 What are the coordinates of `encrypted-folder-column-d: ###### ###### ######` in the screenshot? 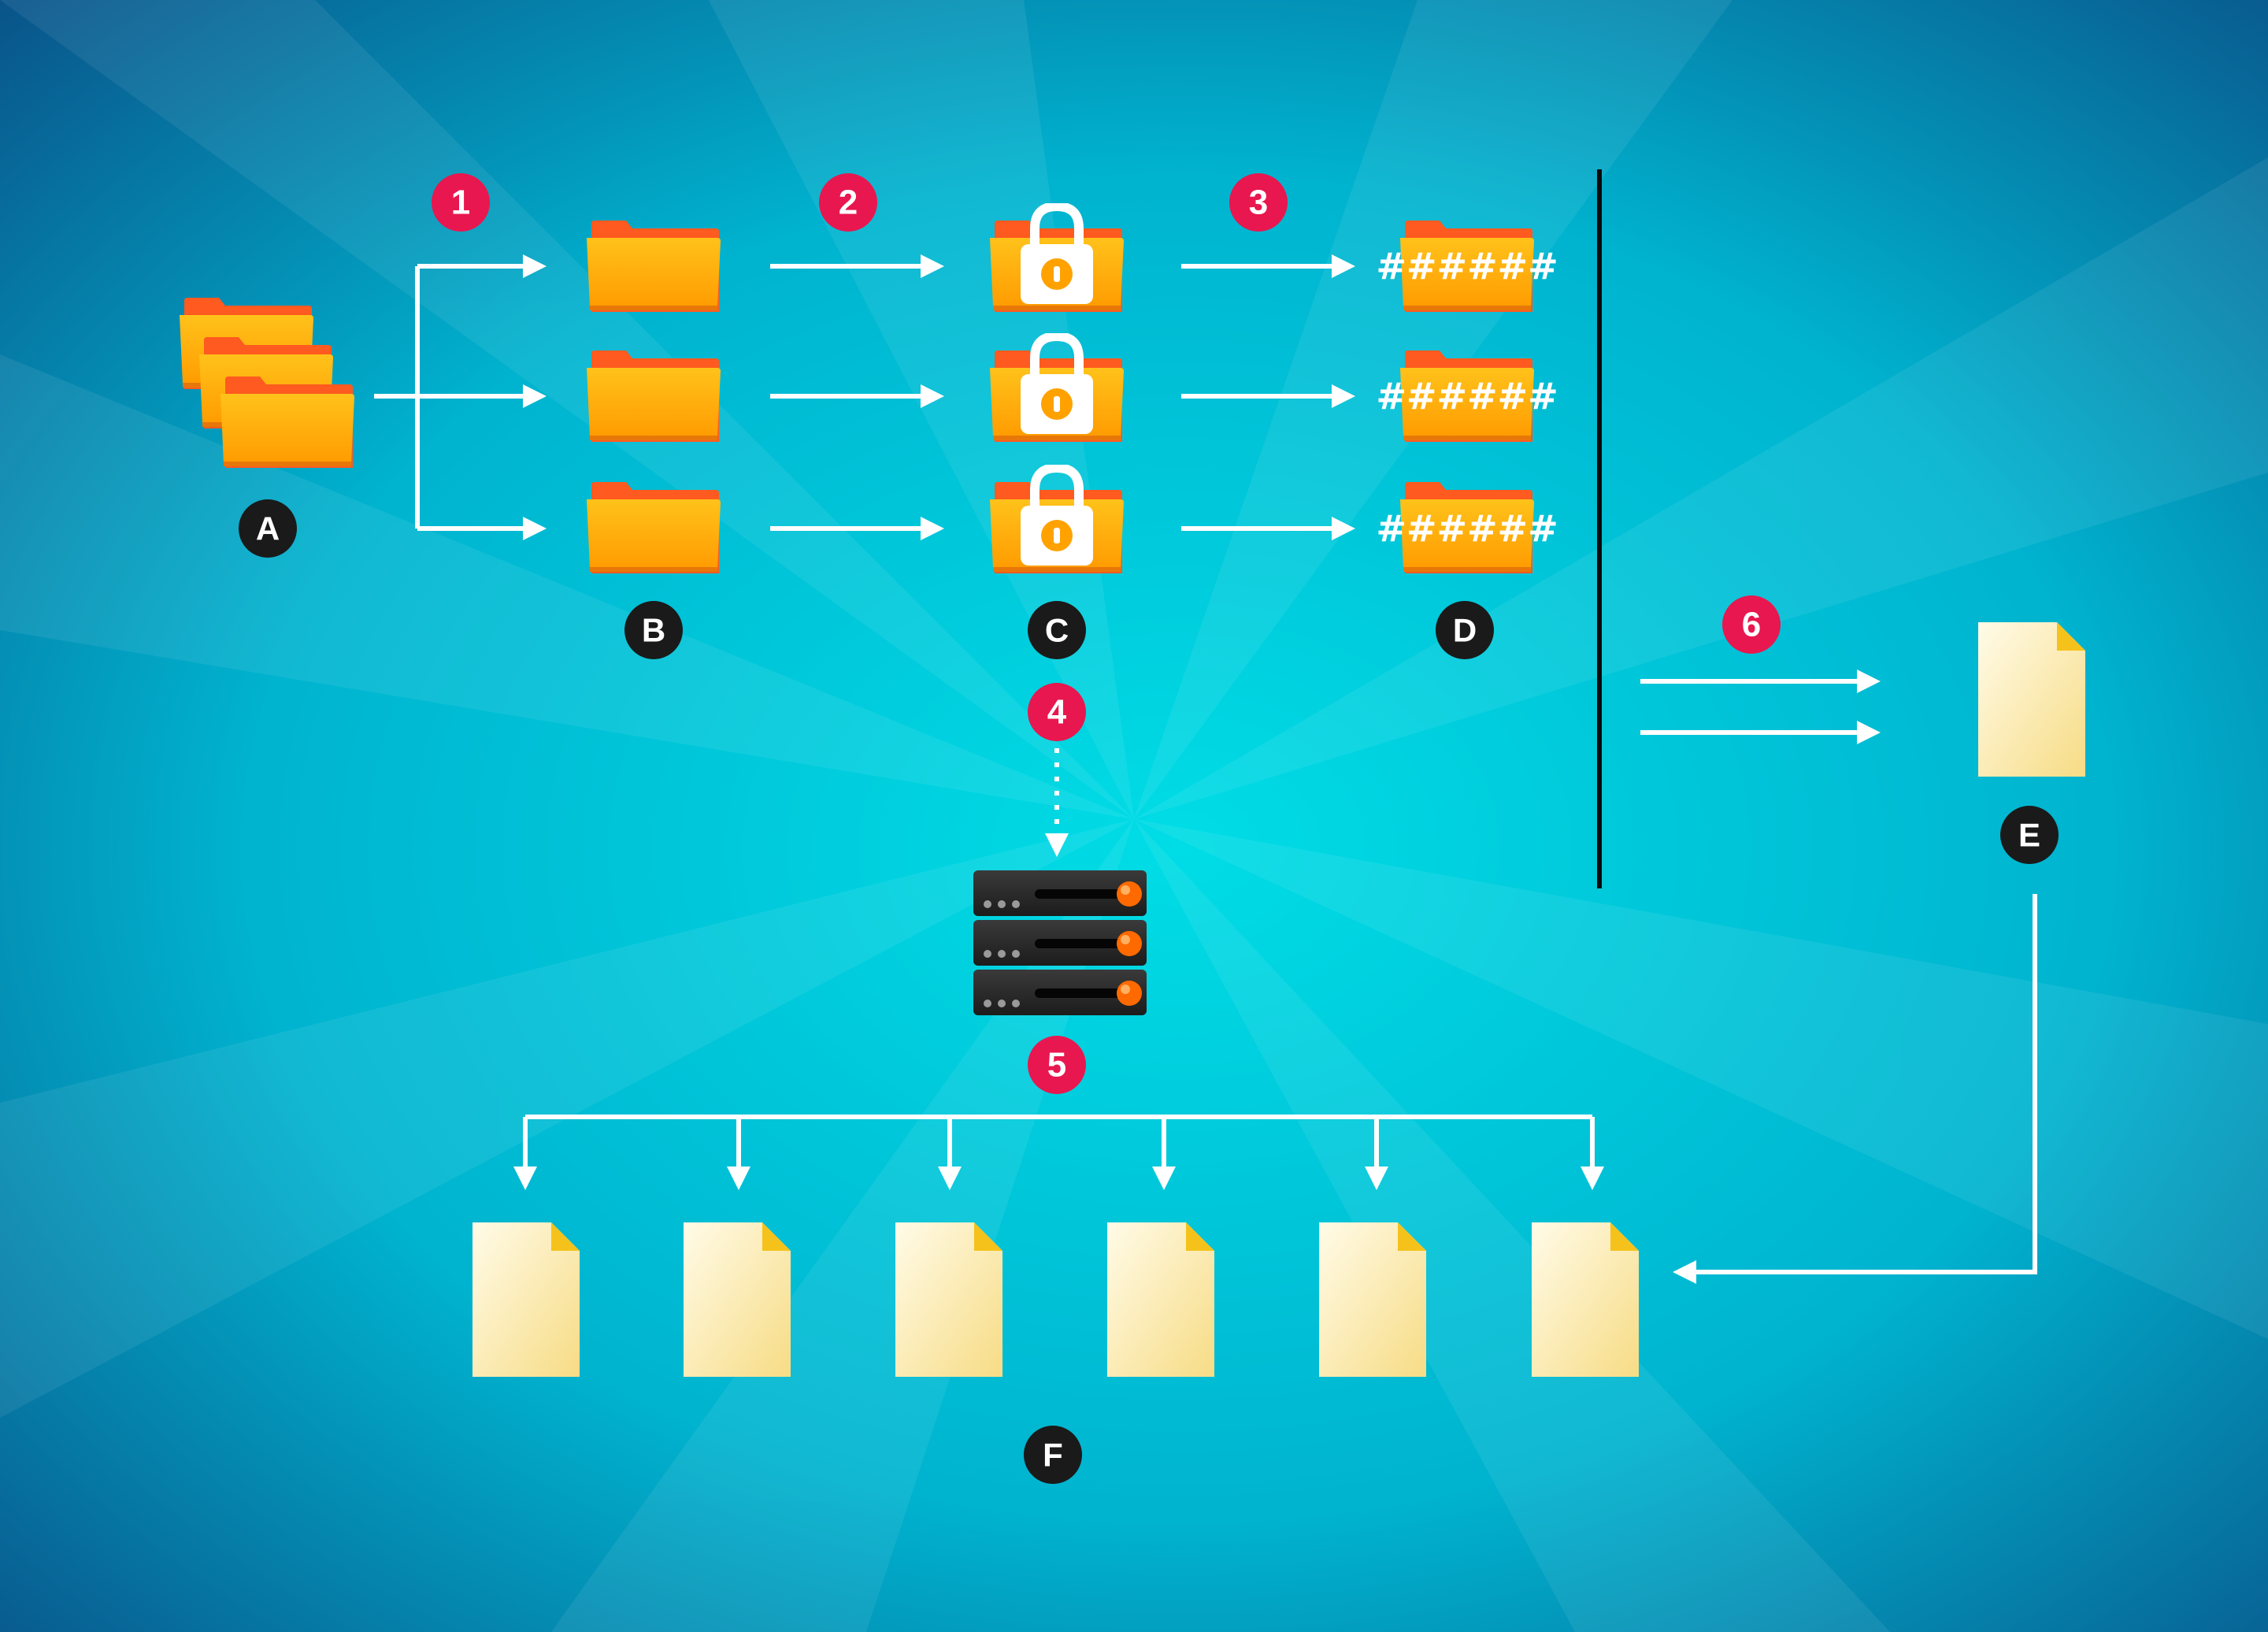 It's located at (1467, 397).